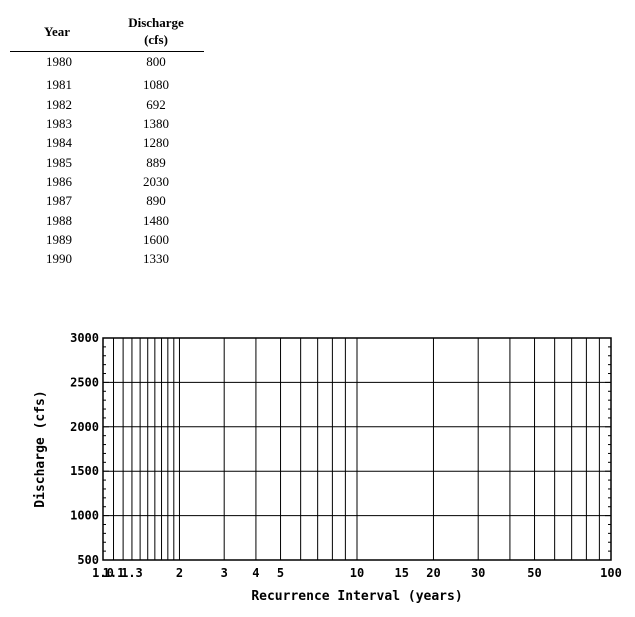 This screenshot has width=635, height=617. What do you see at coordinates (280, 573) in the screenshot?
I see `x-tick-label: 5` at bounding box center [280, 573].